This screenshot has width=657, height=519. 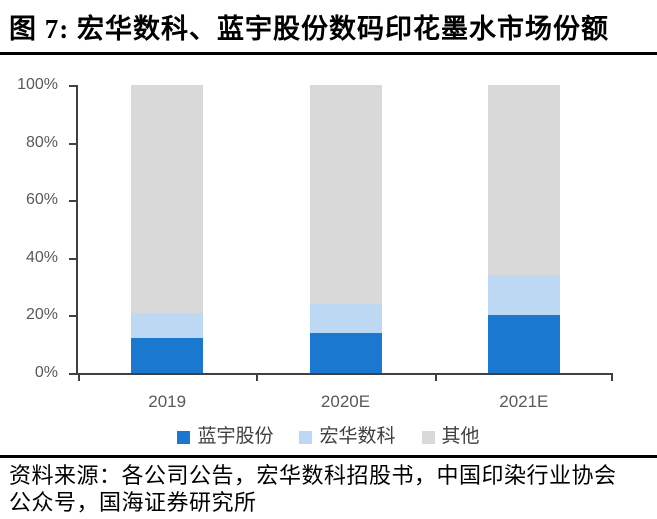 What do you see at coordinates (328, 53) in the screenshot?
I see `title-divider-line` at bounding box center [328, 53].